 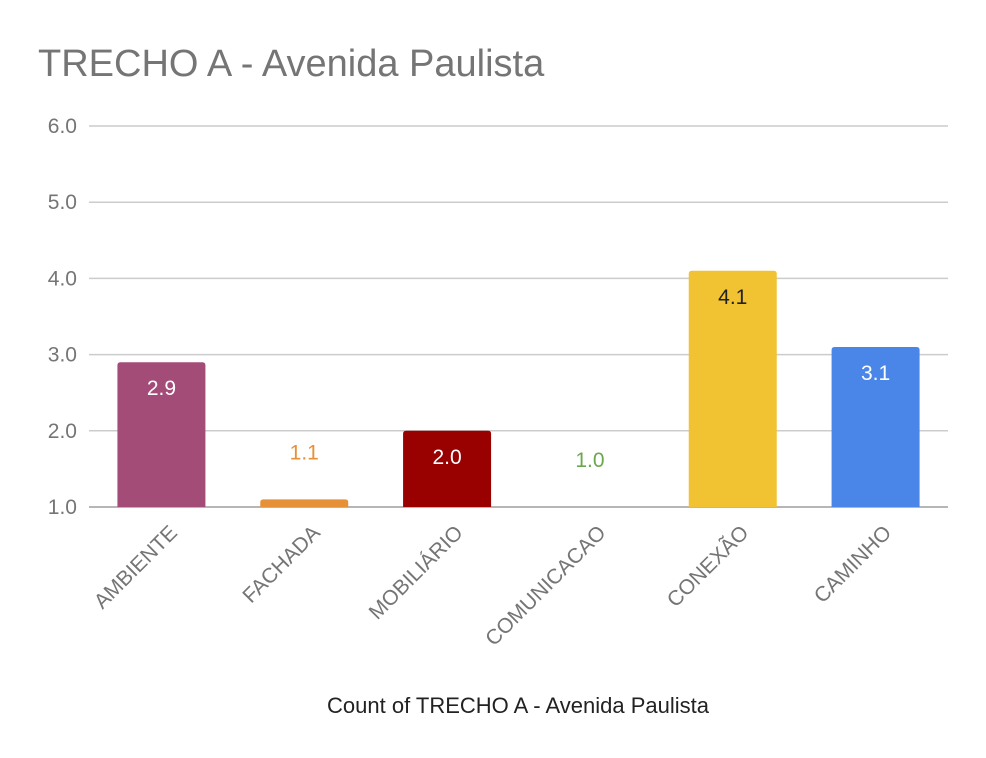 I want to click on y-tick-label: 1.0, so click(x=62, y=507).